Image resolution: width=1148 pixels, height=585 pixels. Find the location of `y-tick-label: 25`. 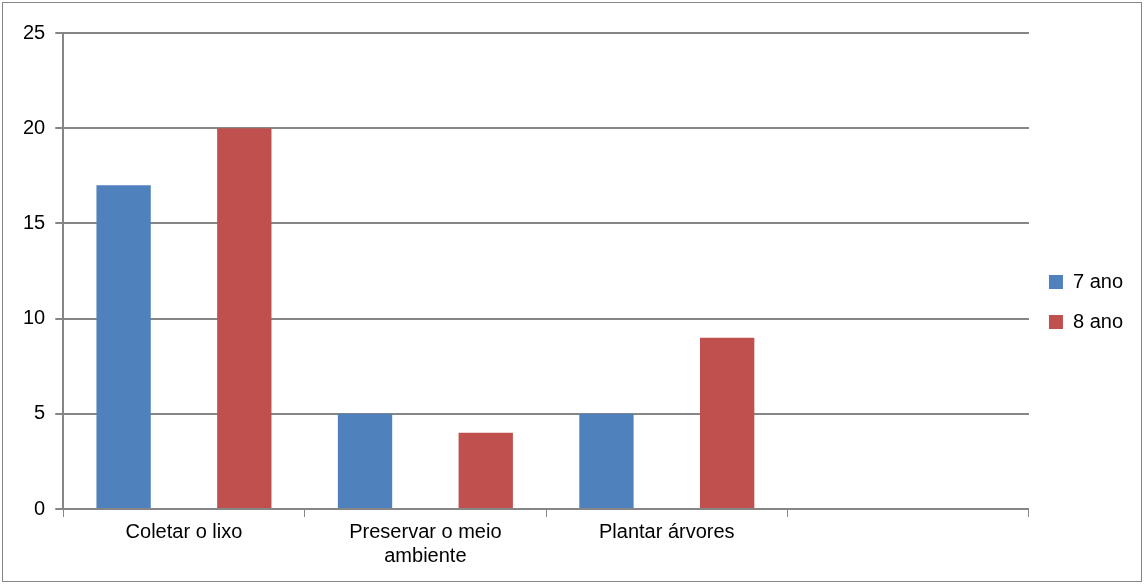

y-tick-label: 25 is located at coordinates (34, 31).